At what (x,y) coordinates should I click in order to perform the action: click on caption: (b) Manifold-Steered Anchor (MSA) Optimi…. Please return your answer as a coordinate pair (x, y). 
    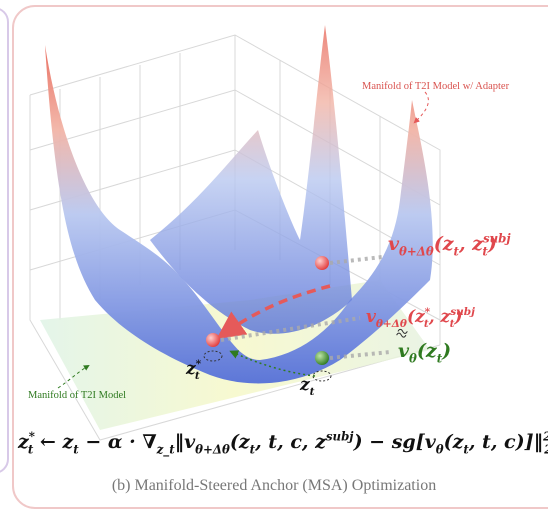
    Looking at the image, I should click on (274, 485).